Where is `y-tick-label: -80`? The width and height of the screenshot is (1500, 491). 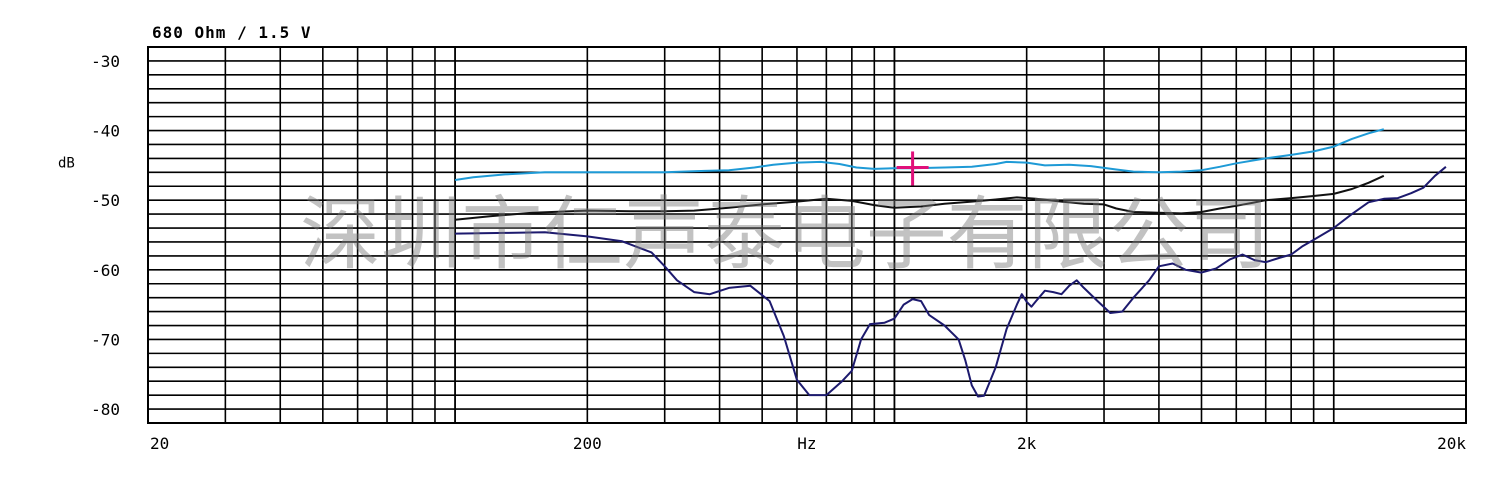
y-tick-label: -80 is located at coordinates (105, 409).